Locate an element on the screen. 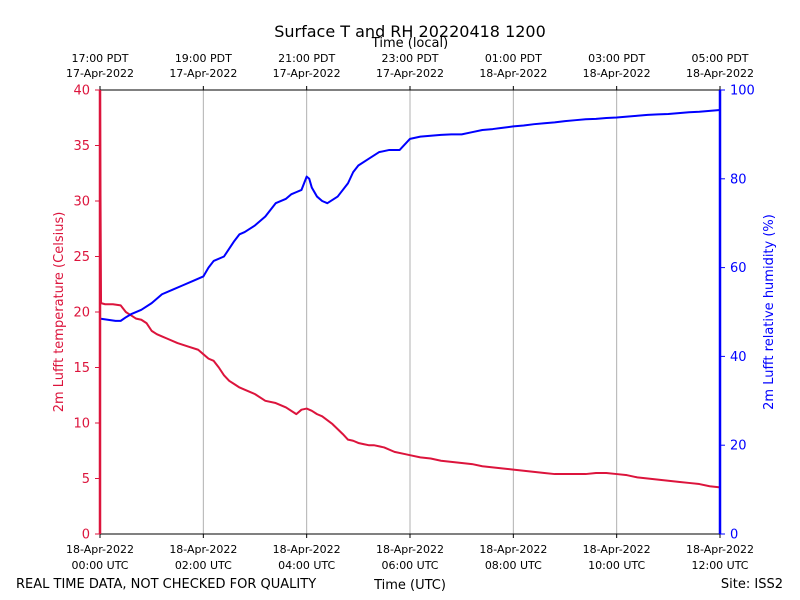  left-tick-label: 35 is located at coordinates (81, 146).